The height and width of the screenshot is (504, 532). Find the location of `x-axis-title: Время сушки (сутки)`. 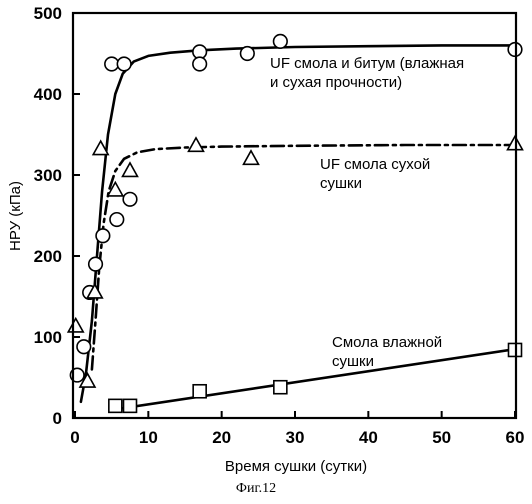

x-axis-title: Время сушки (сутки) is located at coordinates (296, 466).